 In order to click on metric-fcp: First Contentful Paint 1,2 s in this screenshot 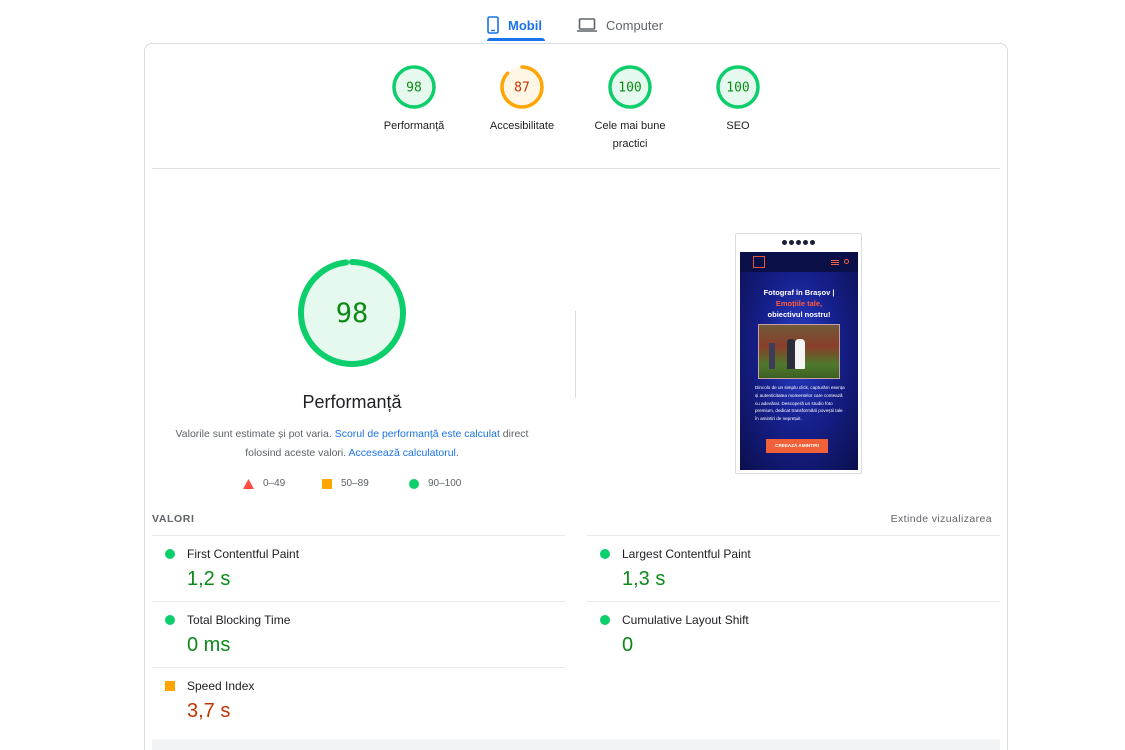, I will do `click(358, 568)`.